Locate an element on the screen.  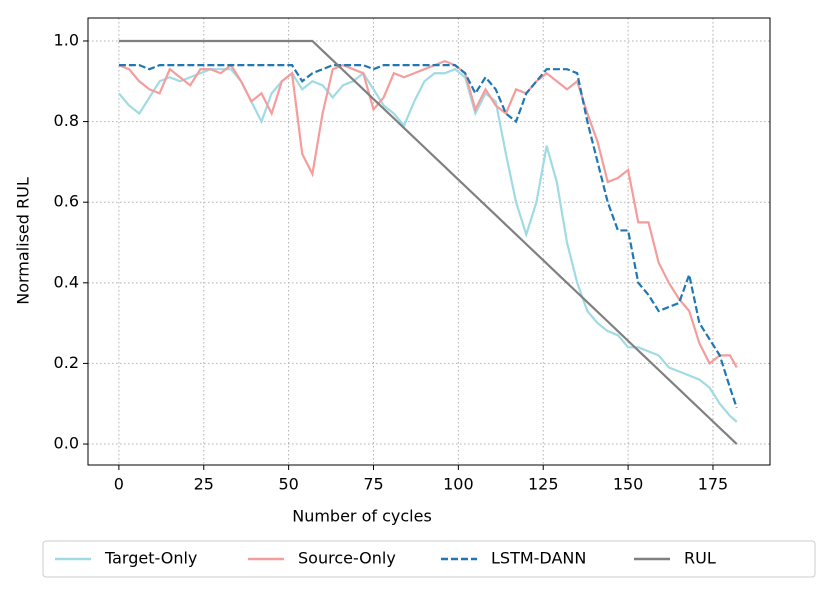
y-axis-label: Normalised RUL is located at coordinates (23, 241).